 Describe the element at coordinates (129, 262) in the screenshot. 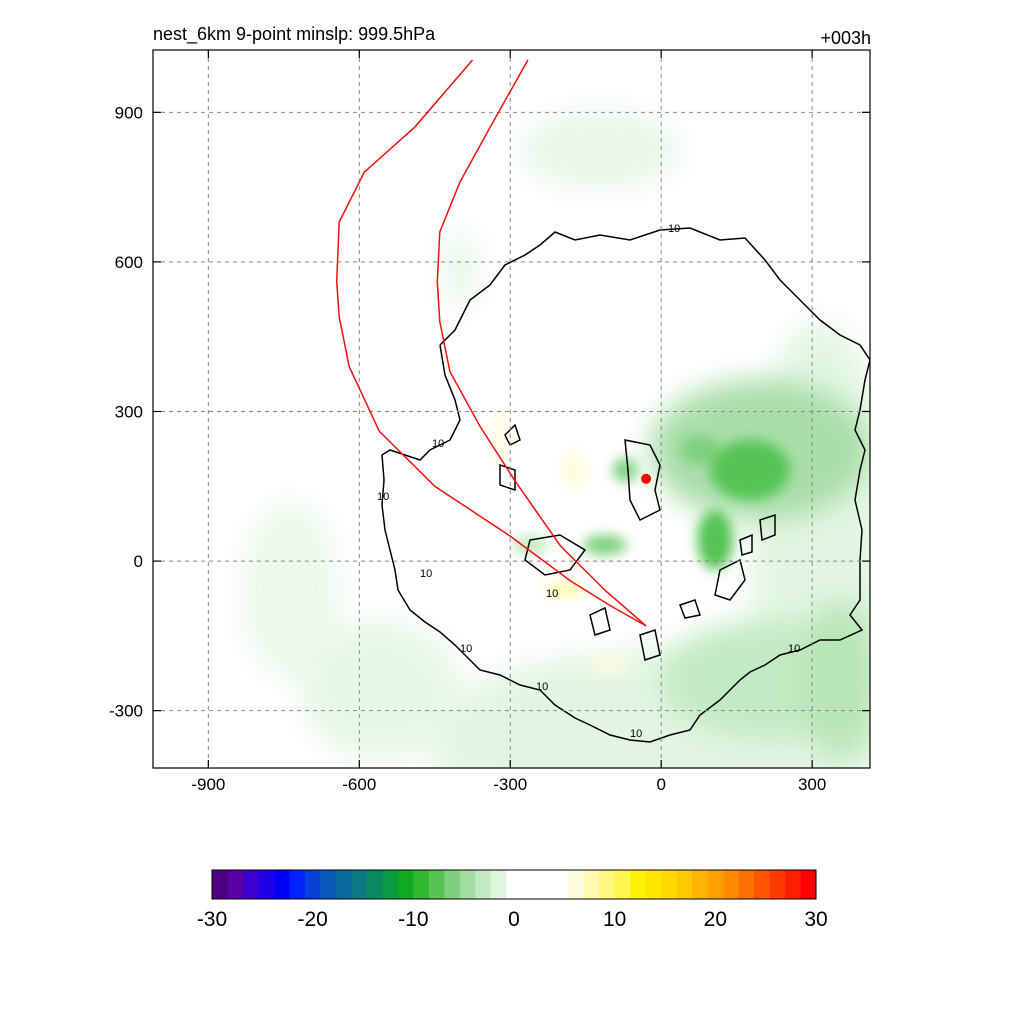

I see `y-tick-label: 600` at that location.